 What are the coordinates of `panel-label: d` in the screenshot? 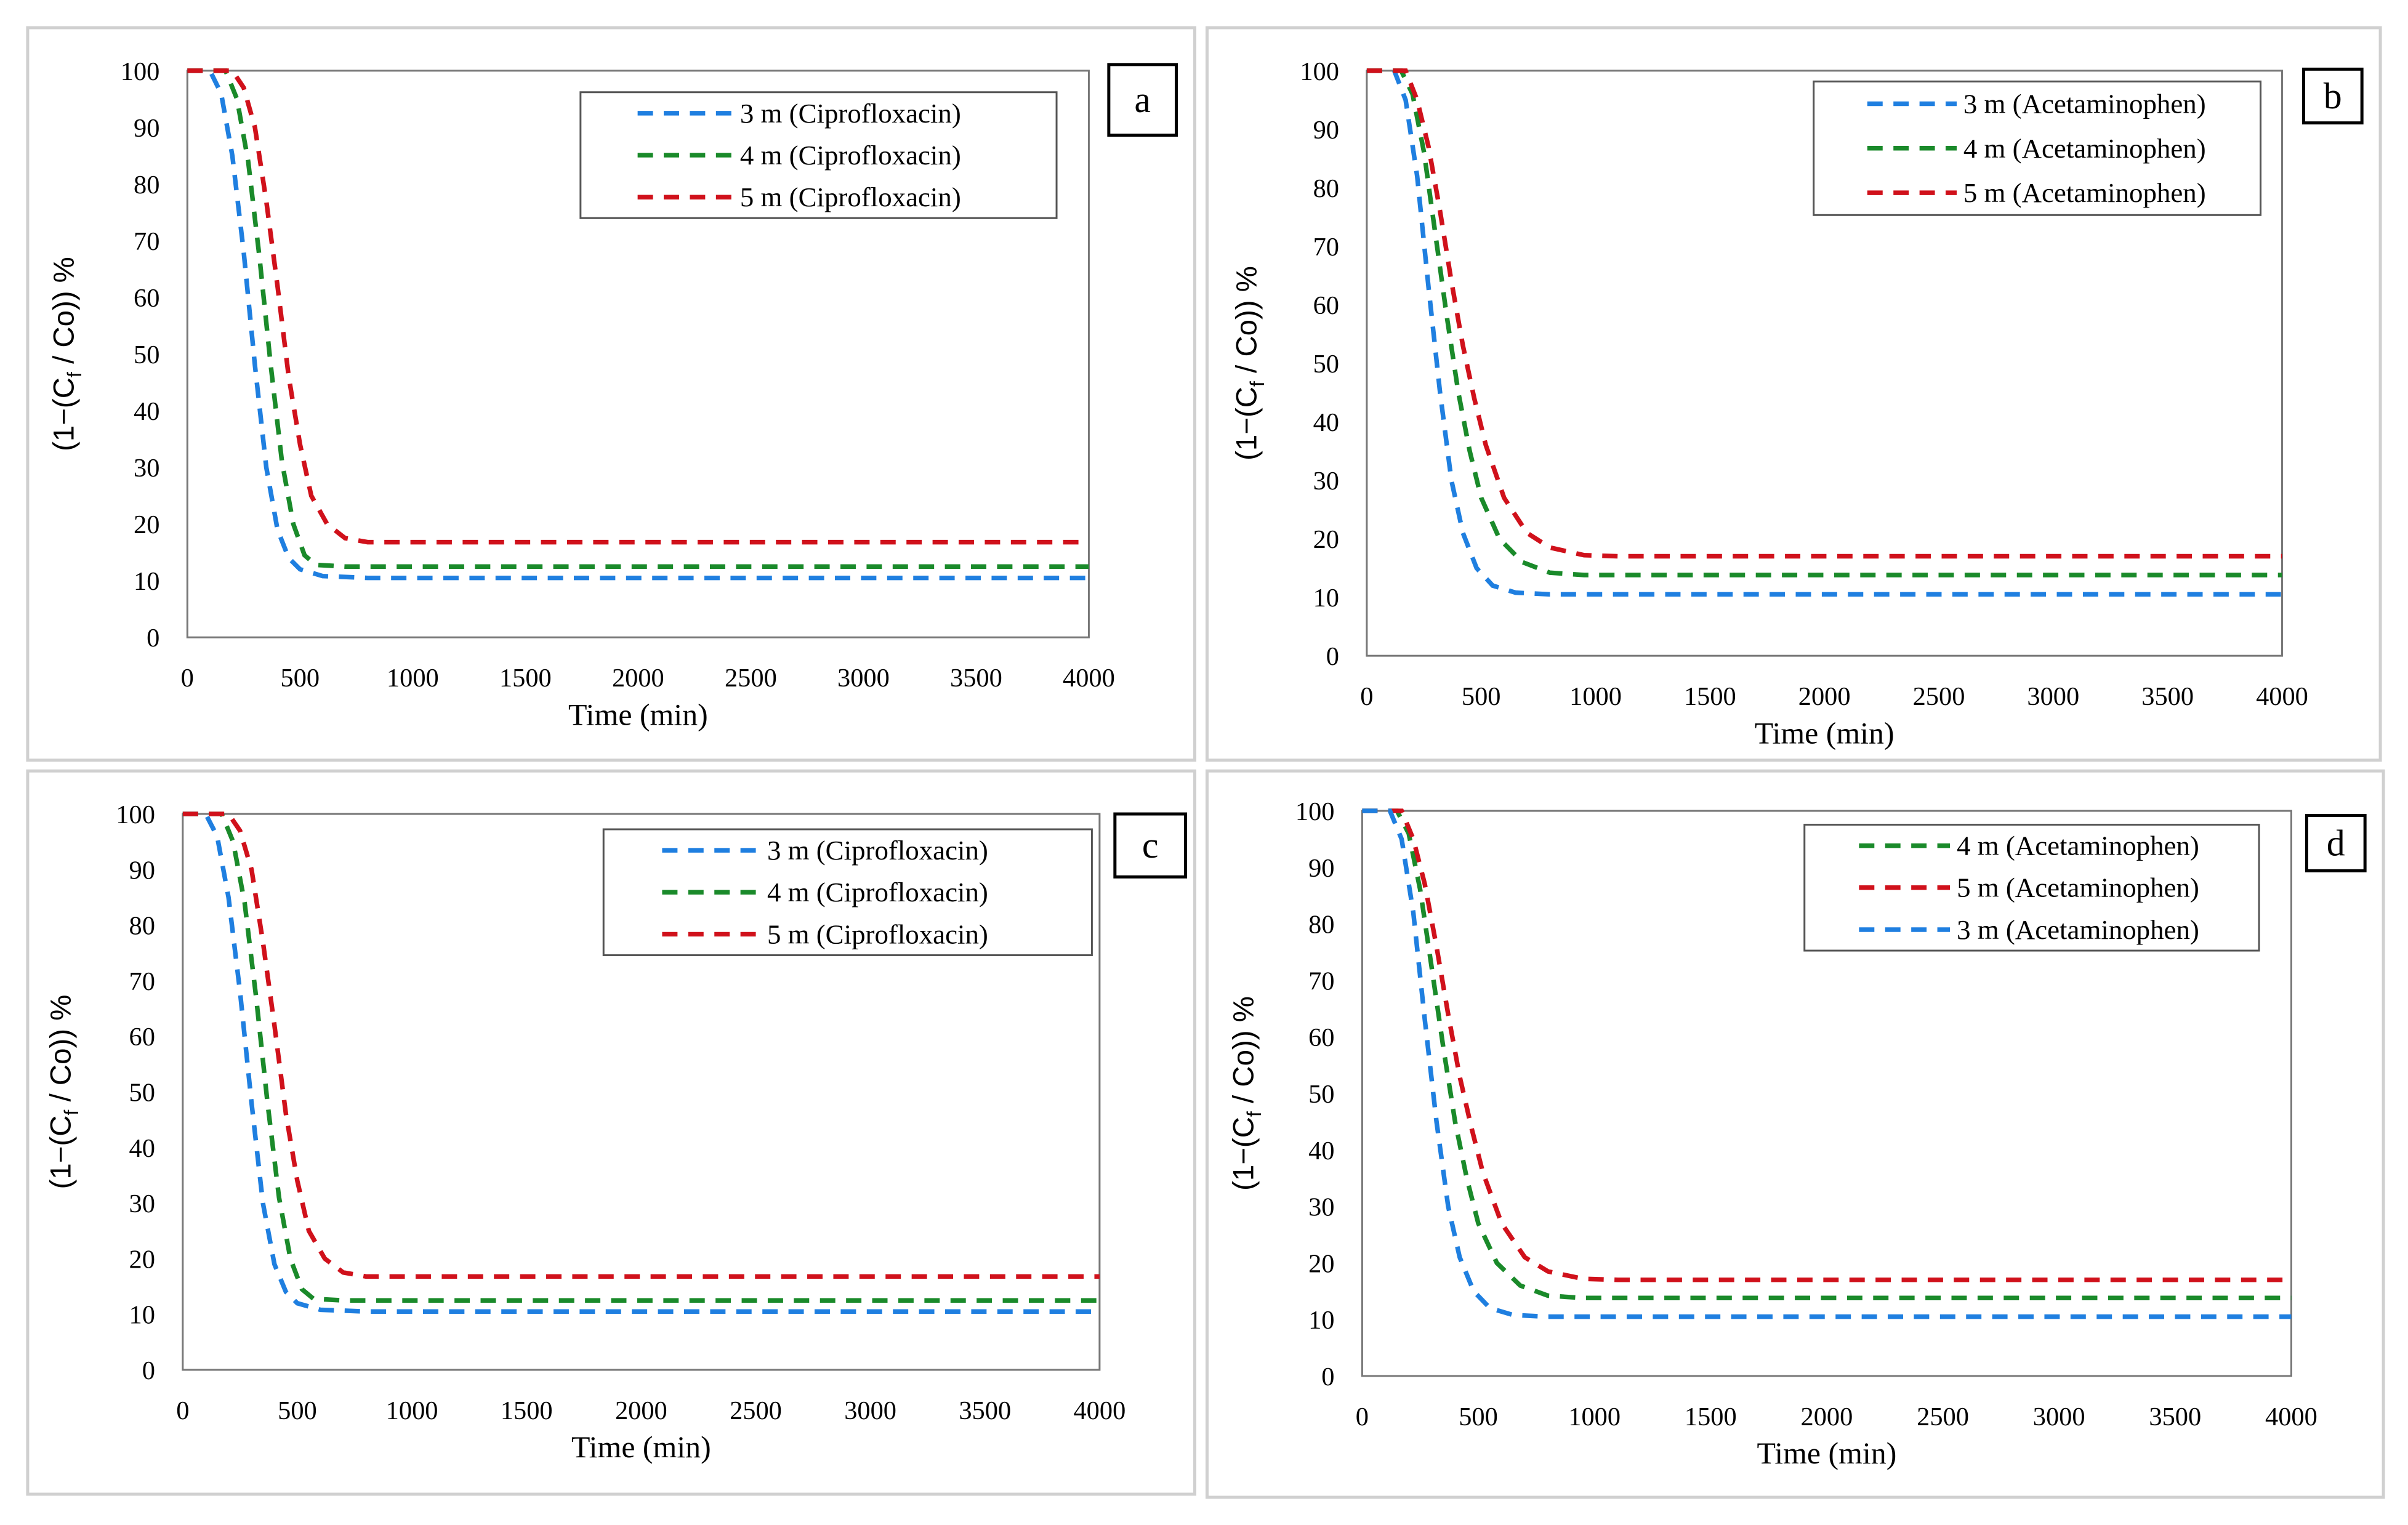 It's located at (2336, 843).